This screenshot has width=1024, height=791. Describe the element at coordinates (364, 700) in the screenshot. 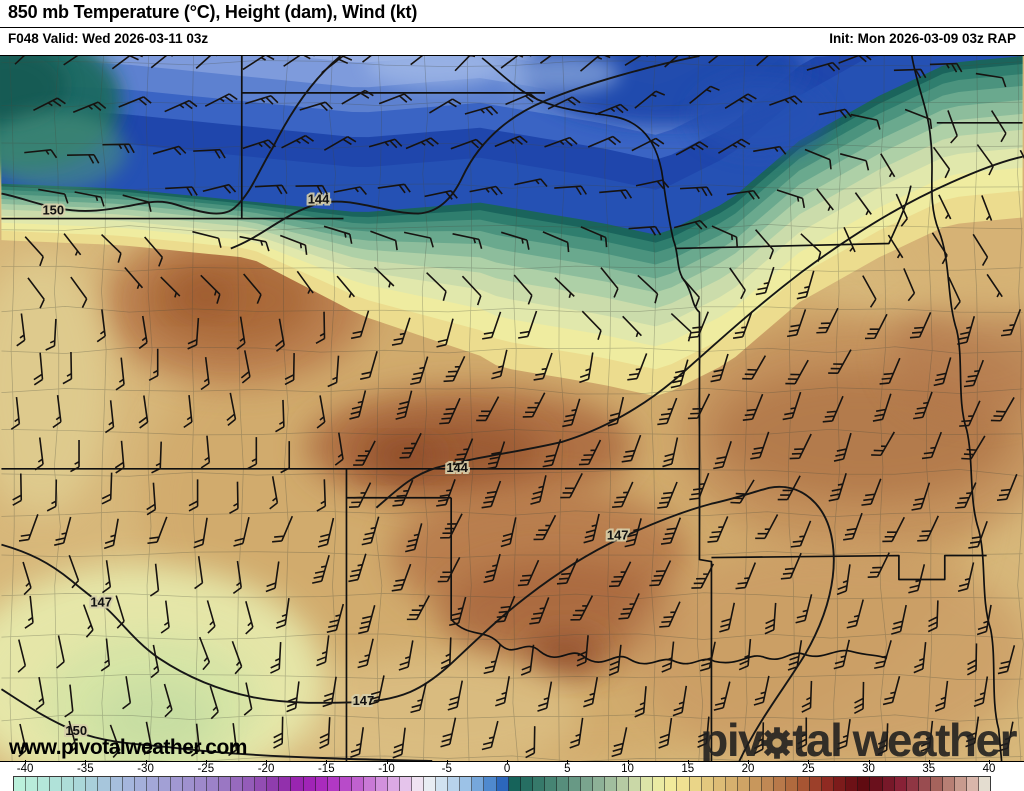

I see `contour-label: 147` at that location.